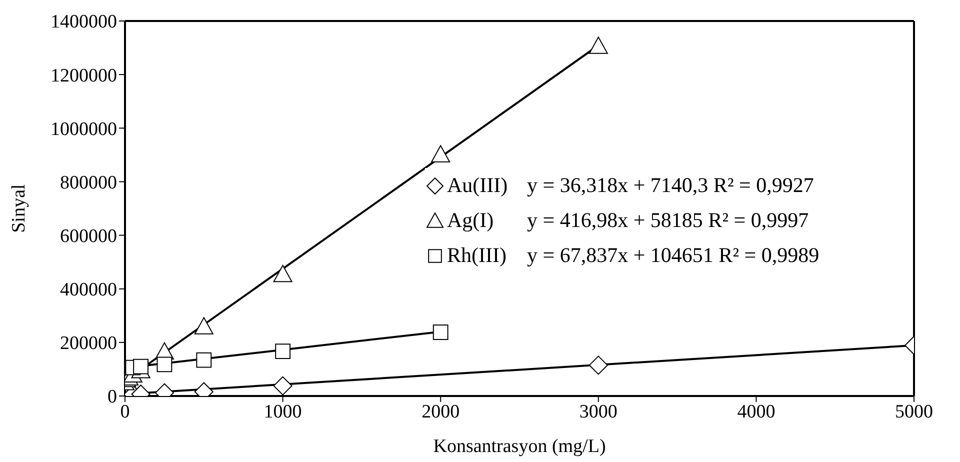 This screenshot has height=462, width=960. What do you see at coordinates (670, 185) in the screenshot?
I see `annotation: y = 36,318x + 7140,3 R² = 0,9927` at bounding box center [670, 185].